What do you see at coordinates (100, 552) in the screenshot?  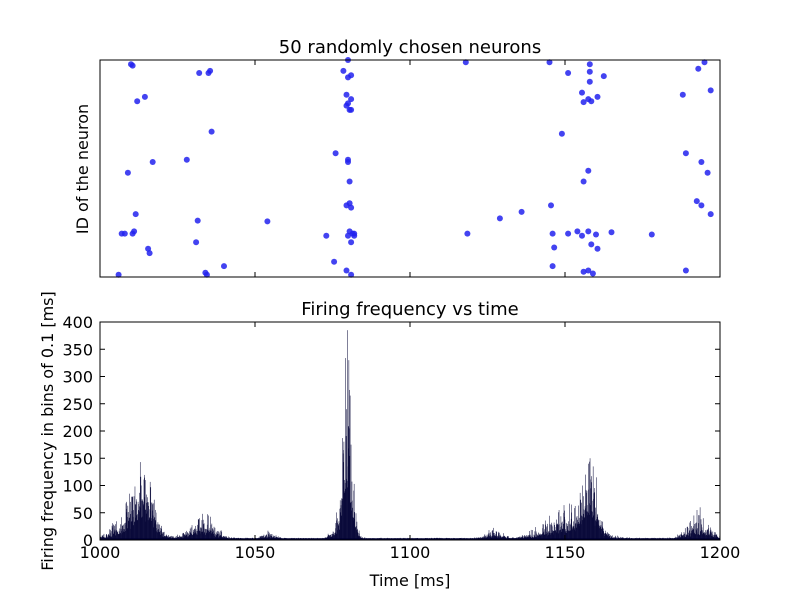 I see `x-tick-label: 1000` at bounding box center [100, 552].